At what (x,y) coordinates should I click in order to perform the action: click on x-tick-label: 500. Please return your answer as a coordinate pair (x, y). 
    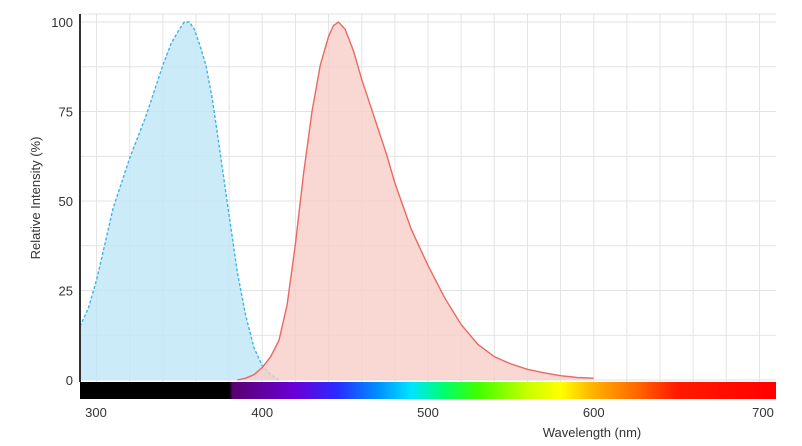
    Looking at the image, I should click on (428, 412).